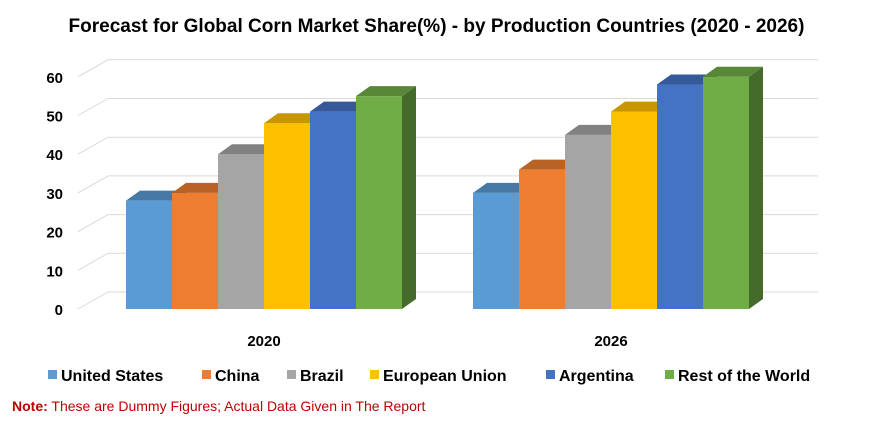 The height and width of the screenshot is (428, 873). Describe the element at coordinates (322, 376) in the screenshot. I see `legend-label: Brazil` at that location.